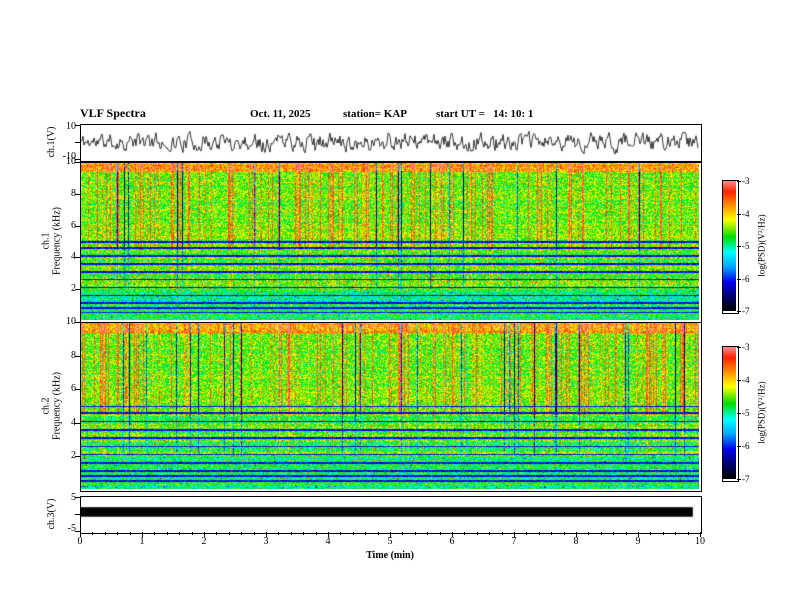 The height and width of the screenshot is (612, 792). I want to click on ch1v-ytick-bottom: -10, so click(69, 156).